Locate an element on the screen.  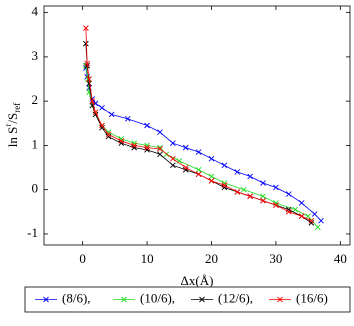
x-tick-label: 30 is located at coordinates (275, 258).